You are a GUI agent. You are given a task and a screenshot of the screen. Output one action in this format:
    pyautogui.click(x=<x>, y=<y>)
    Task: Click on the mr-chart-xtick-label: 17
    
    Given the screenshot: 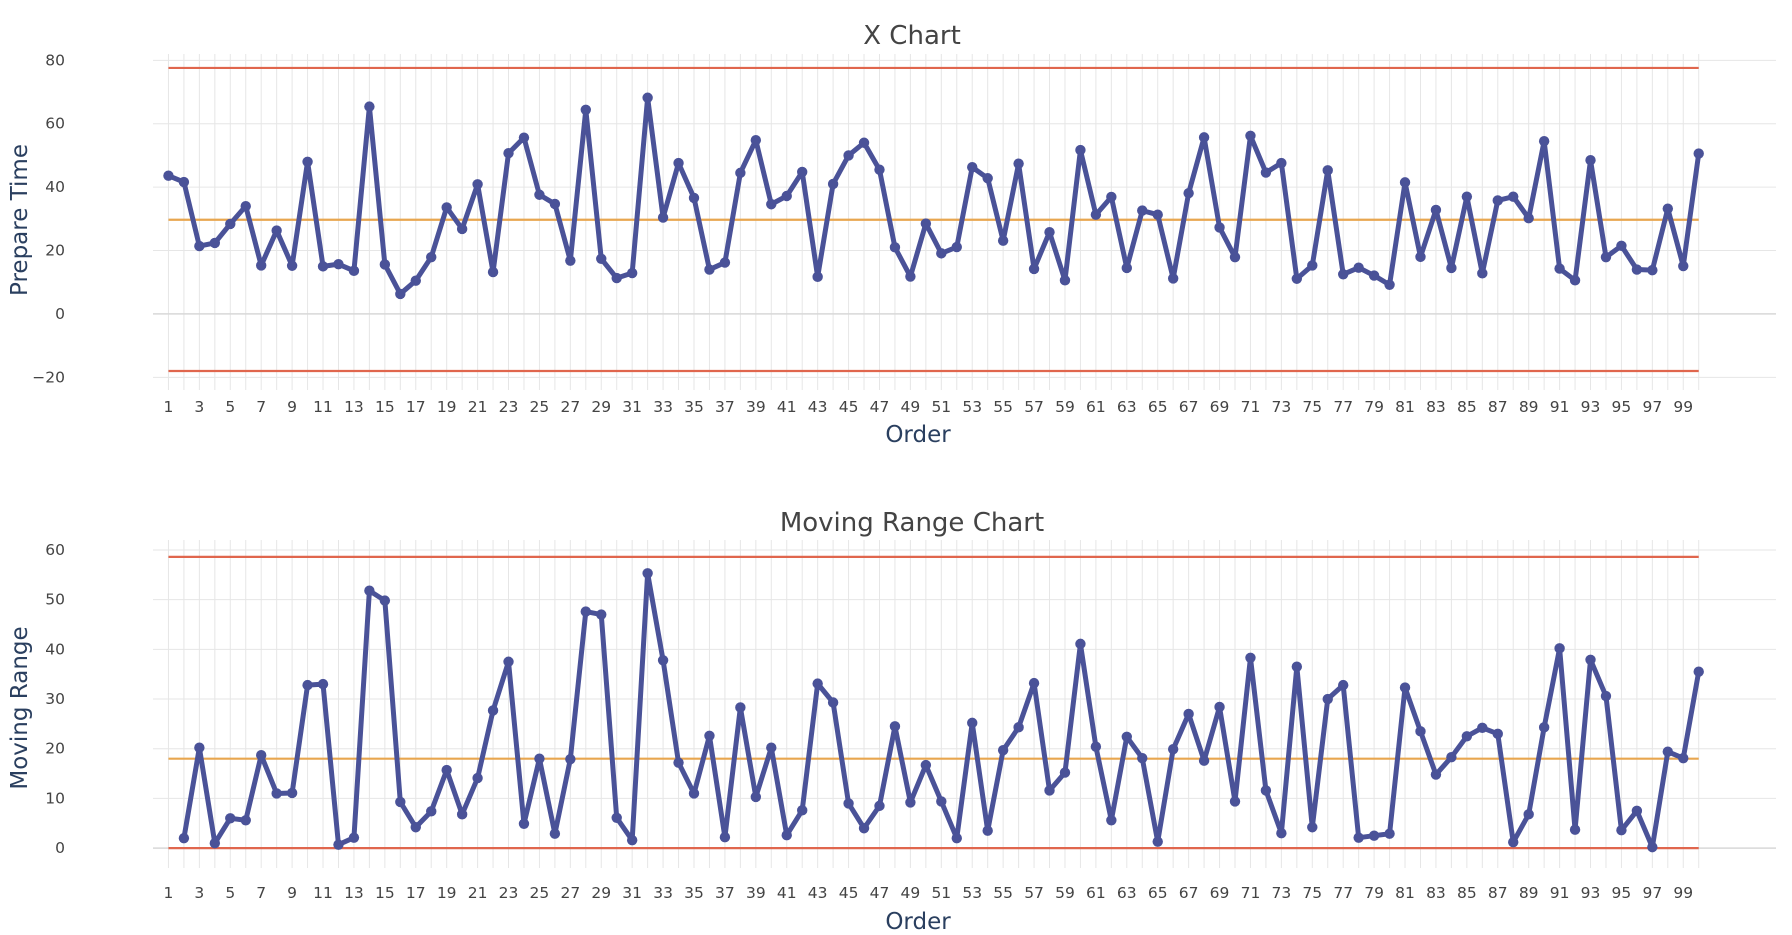 What is the action you would take?
    pyautogui.click(x=416, y=893)
    